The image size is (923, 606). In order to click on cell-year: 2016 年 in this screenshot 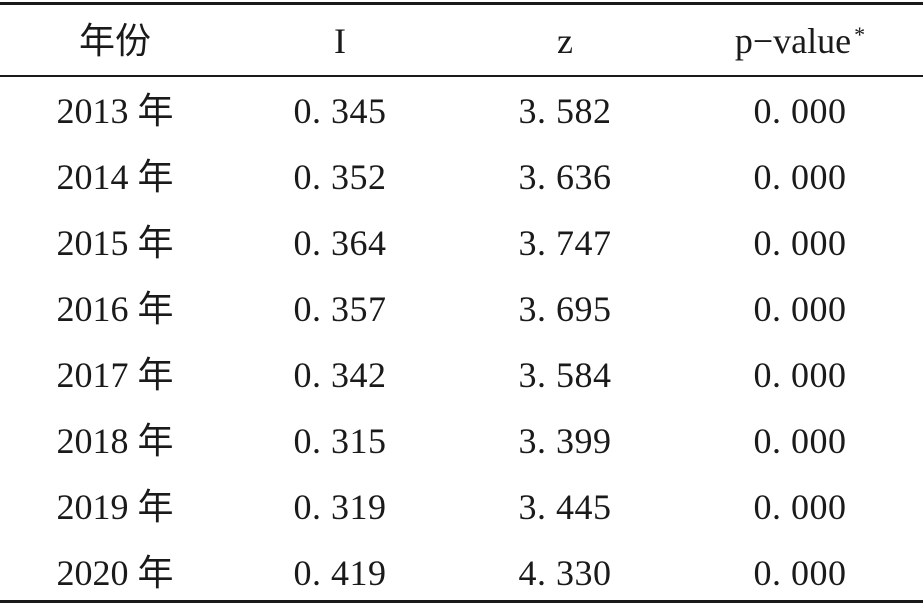, I will do `click(115, 309)`.